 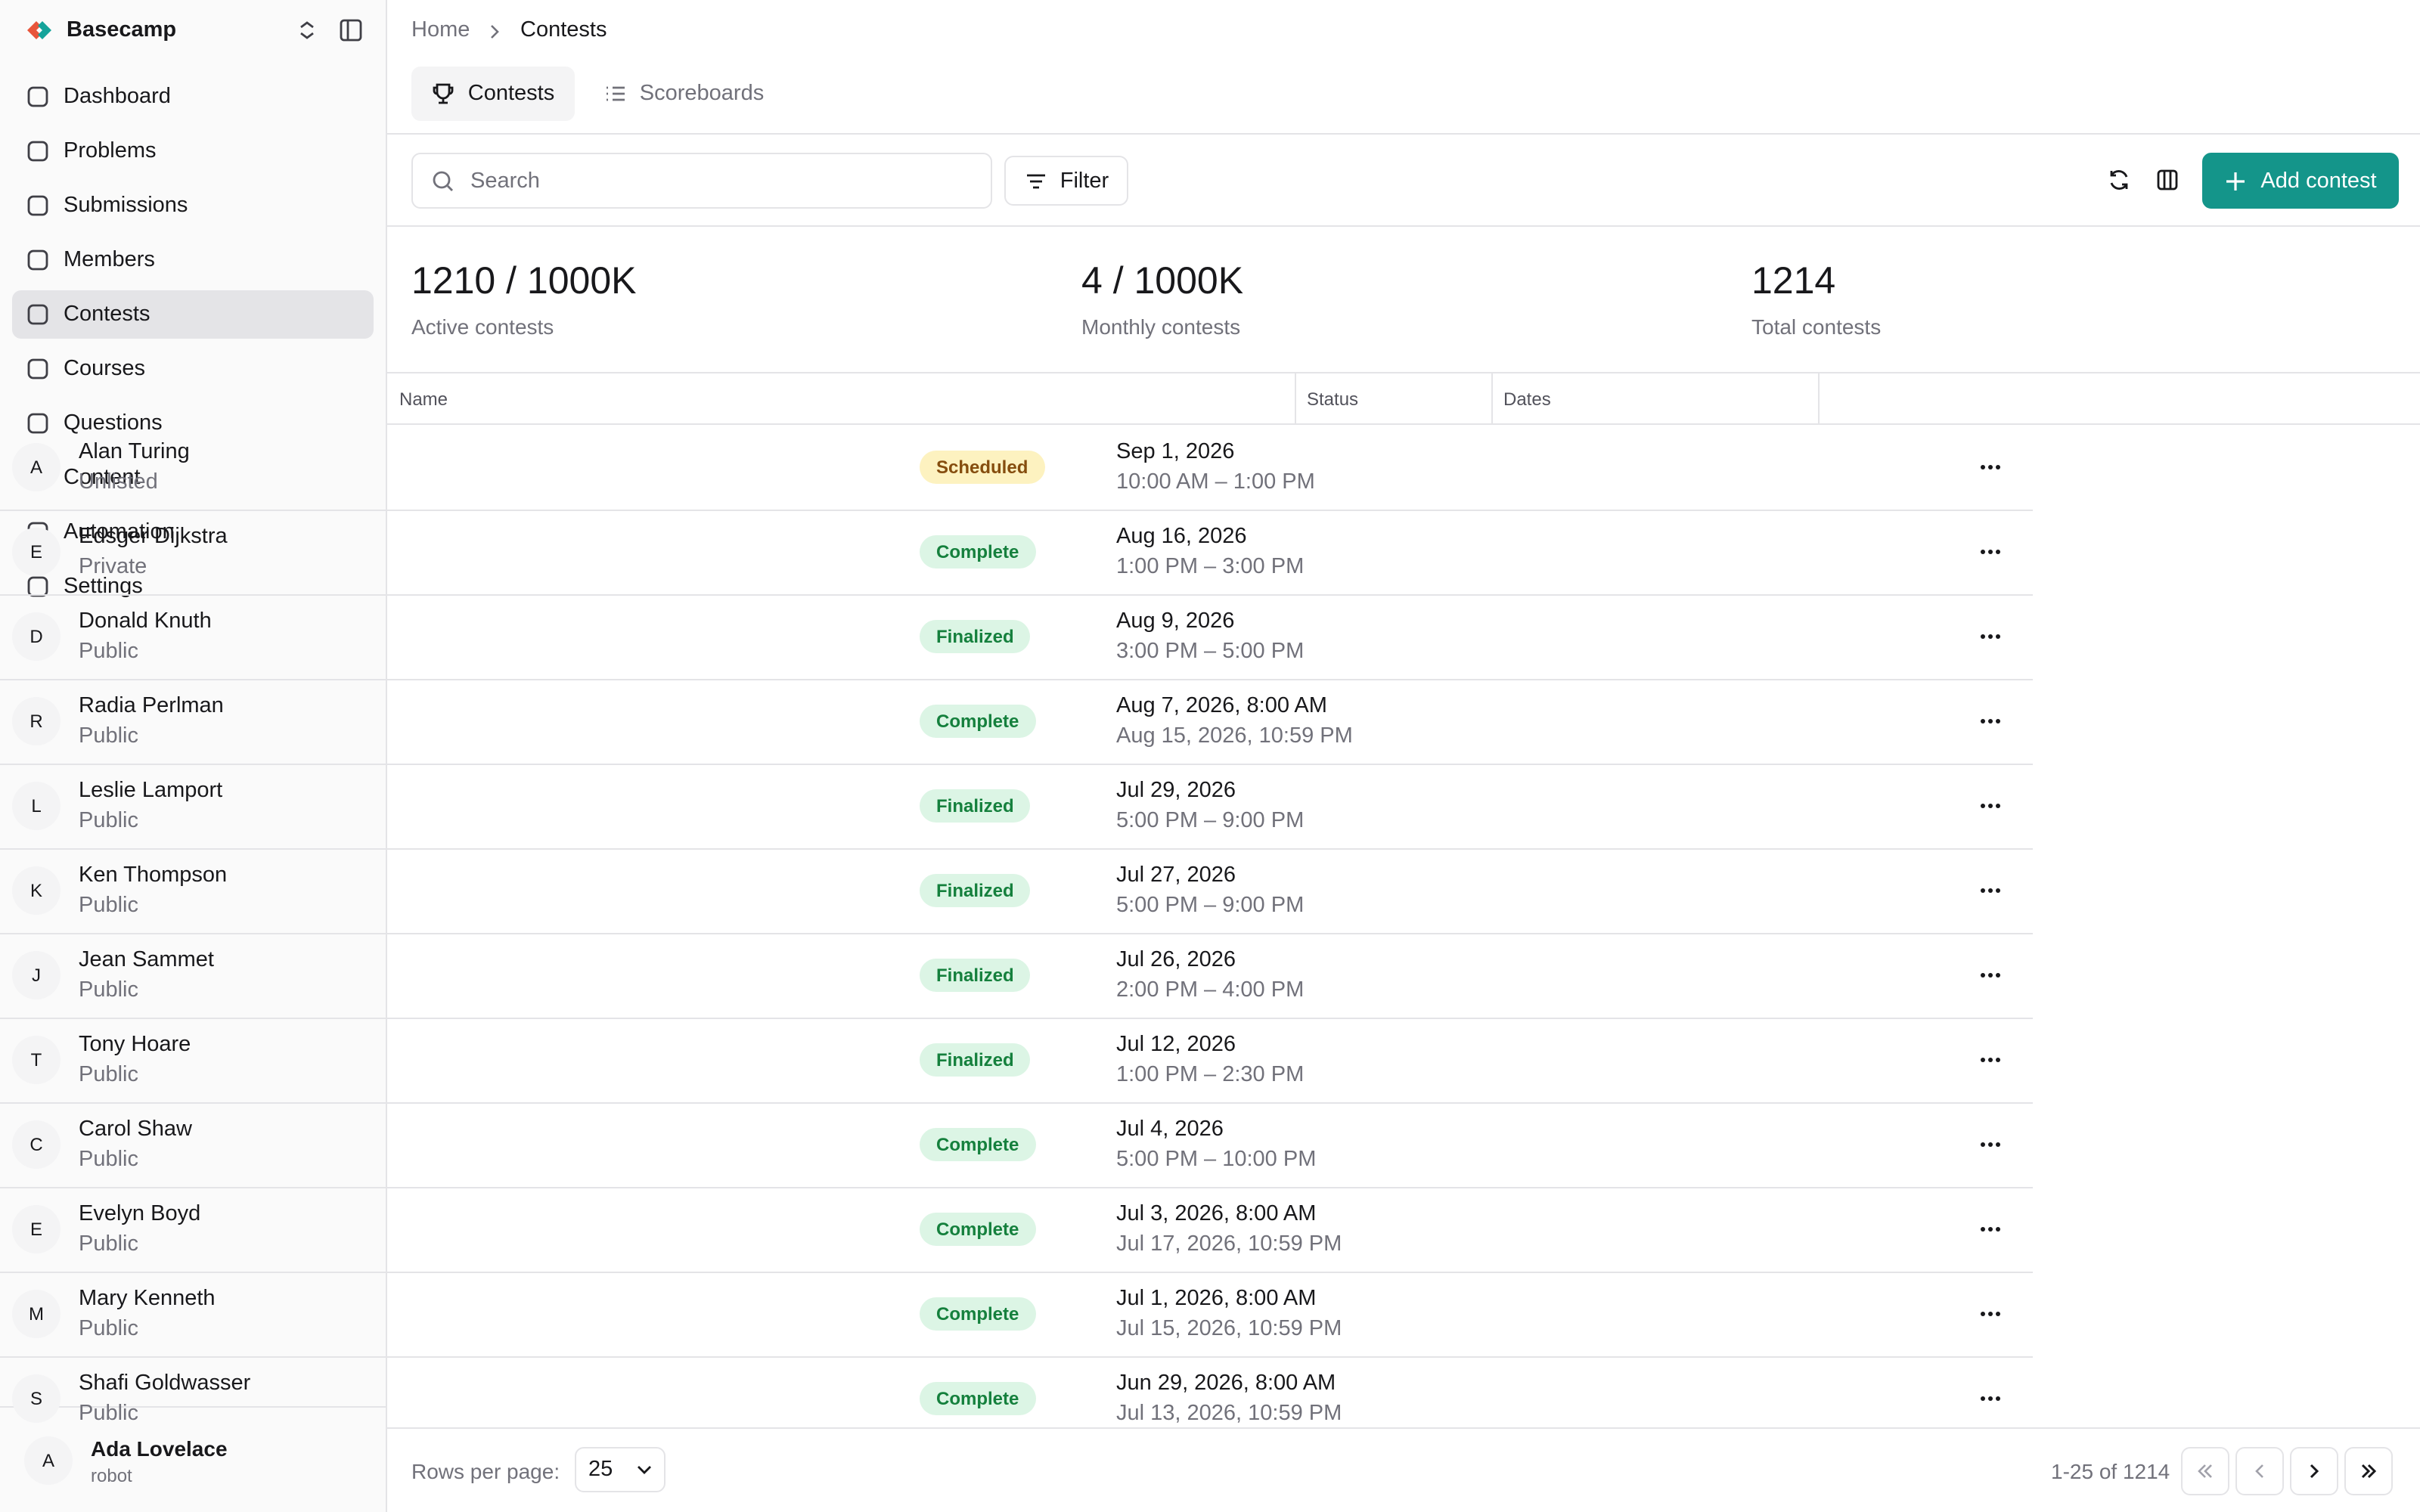 I want to click on header-cell: Dates, so click(x=1661, y=398).